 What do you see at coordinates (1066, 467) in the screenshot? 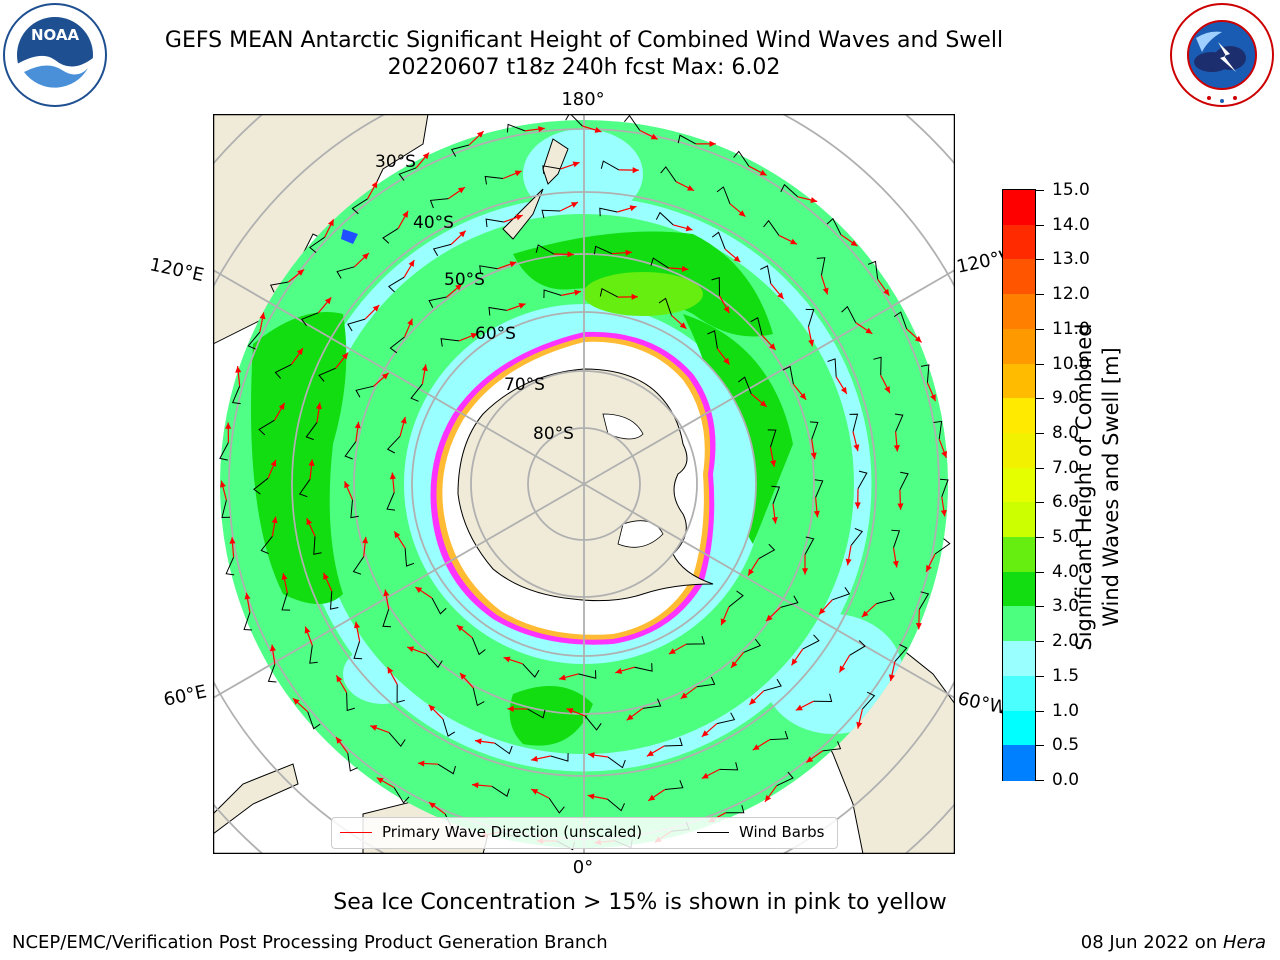
I see `colorbar-tick-label: 7.0` at bounding box center [1066, 467].